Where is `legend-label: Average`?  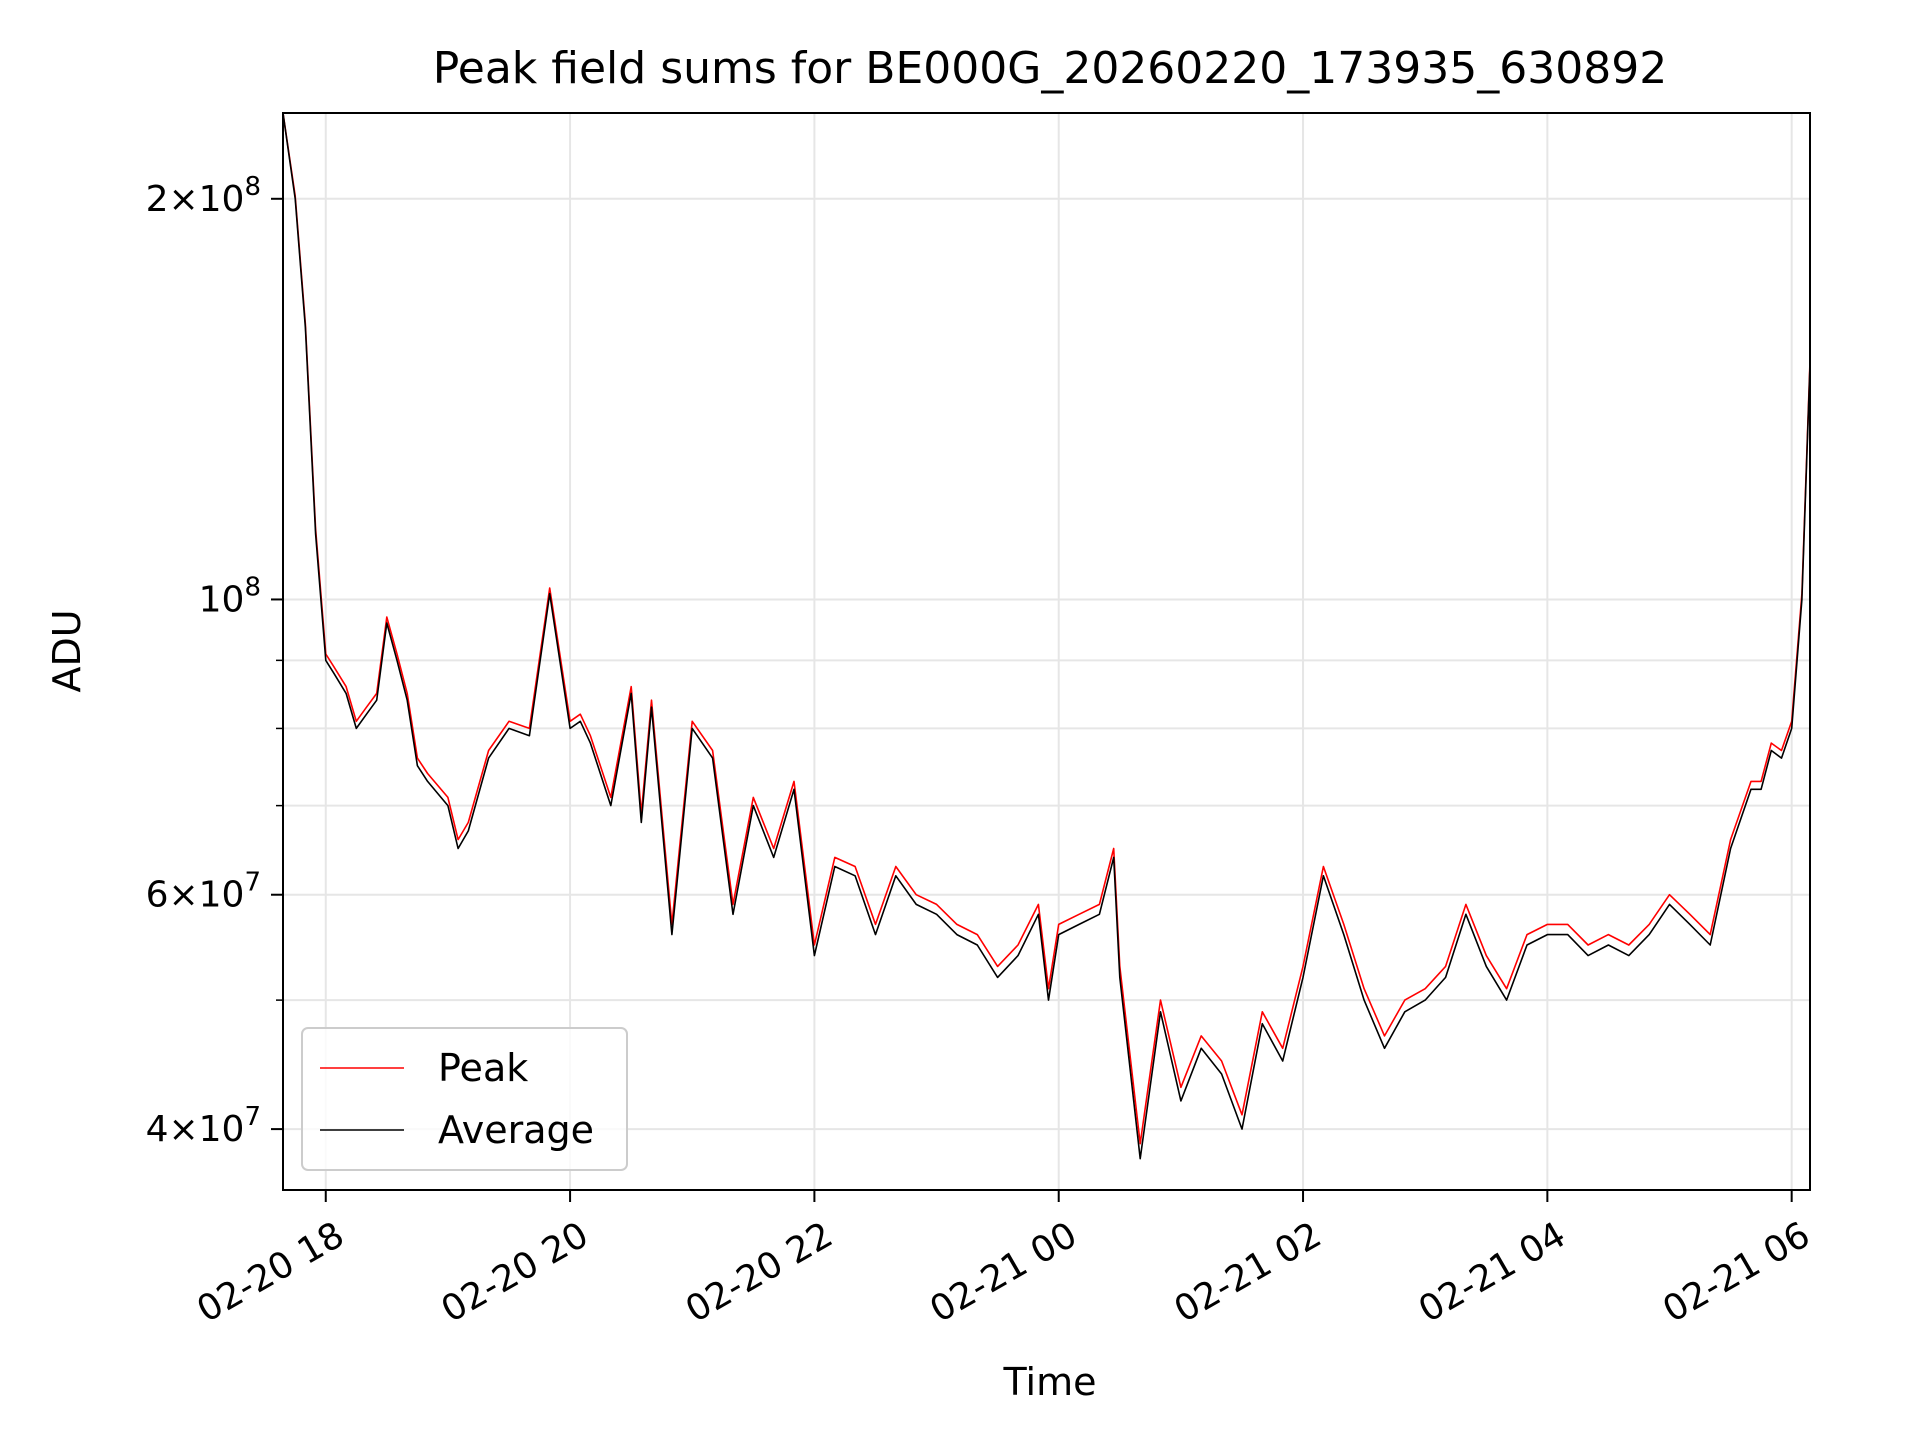 legend-label: Average is located at coordinates (516, 1130).